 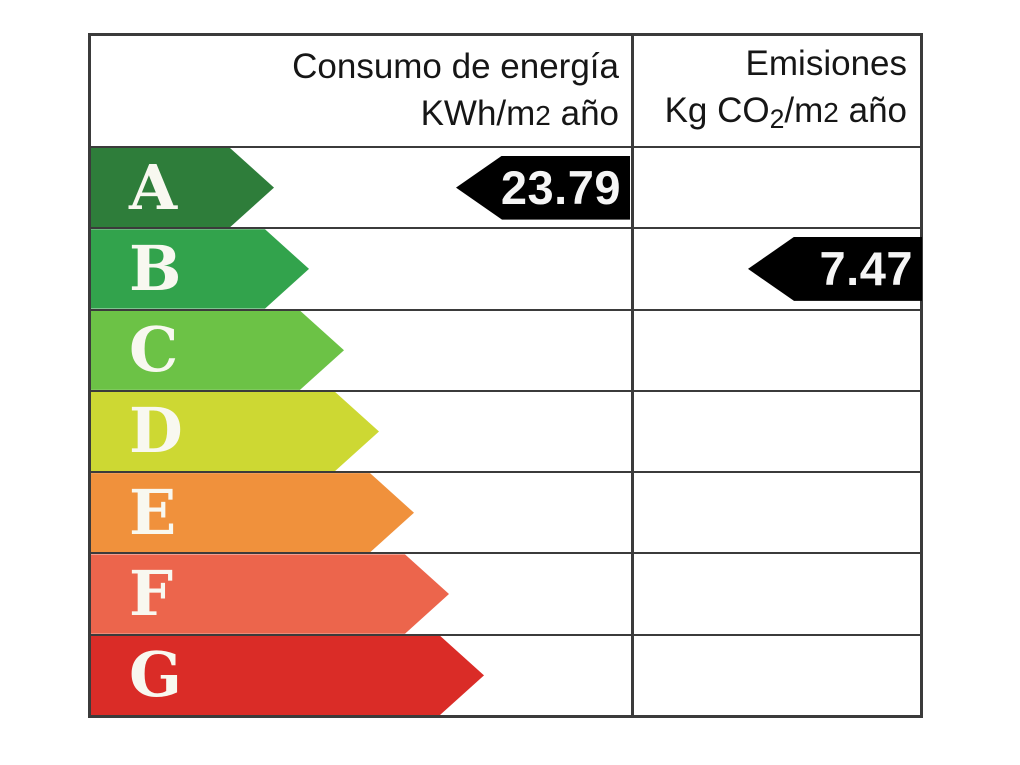 What do you see at coordinates (775, 188) in the screenshot?
I see `emissions-cell-a` at bounding box center [775, 188].